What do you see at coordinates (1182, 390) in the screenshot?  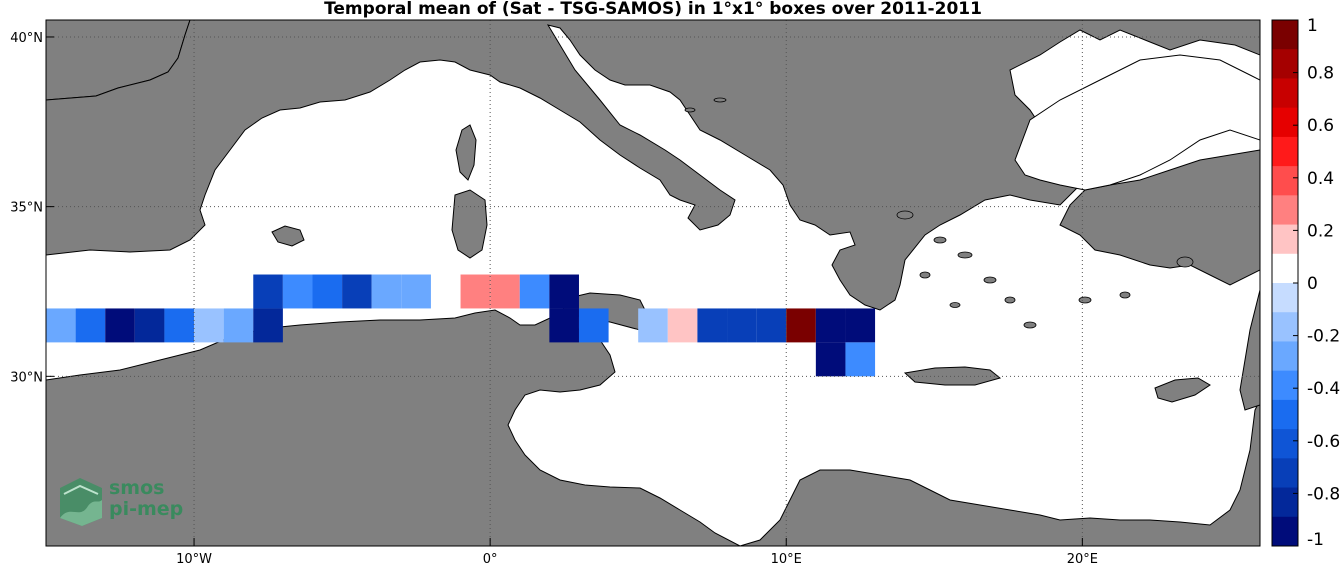 I see `land-cyprus` at bounding box center [1182, 390].